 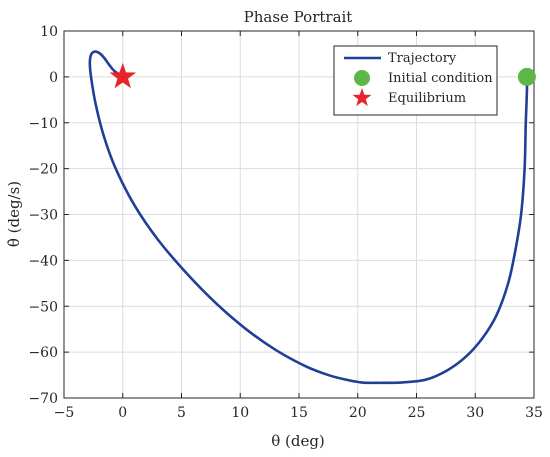 I want to click on y-tick-label: 10, so click(x=49, y=32).